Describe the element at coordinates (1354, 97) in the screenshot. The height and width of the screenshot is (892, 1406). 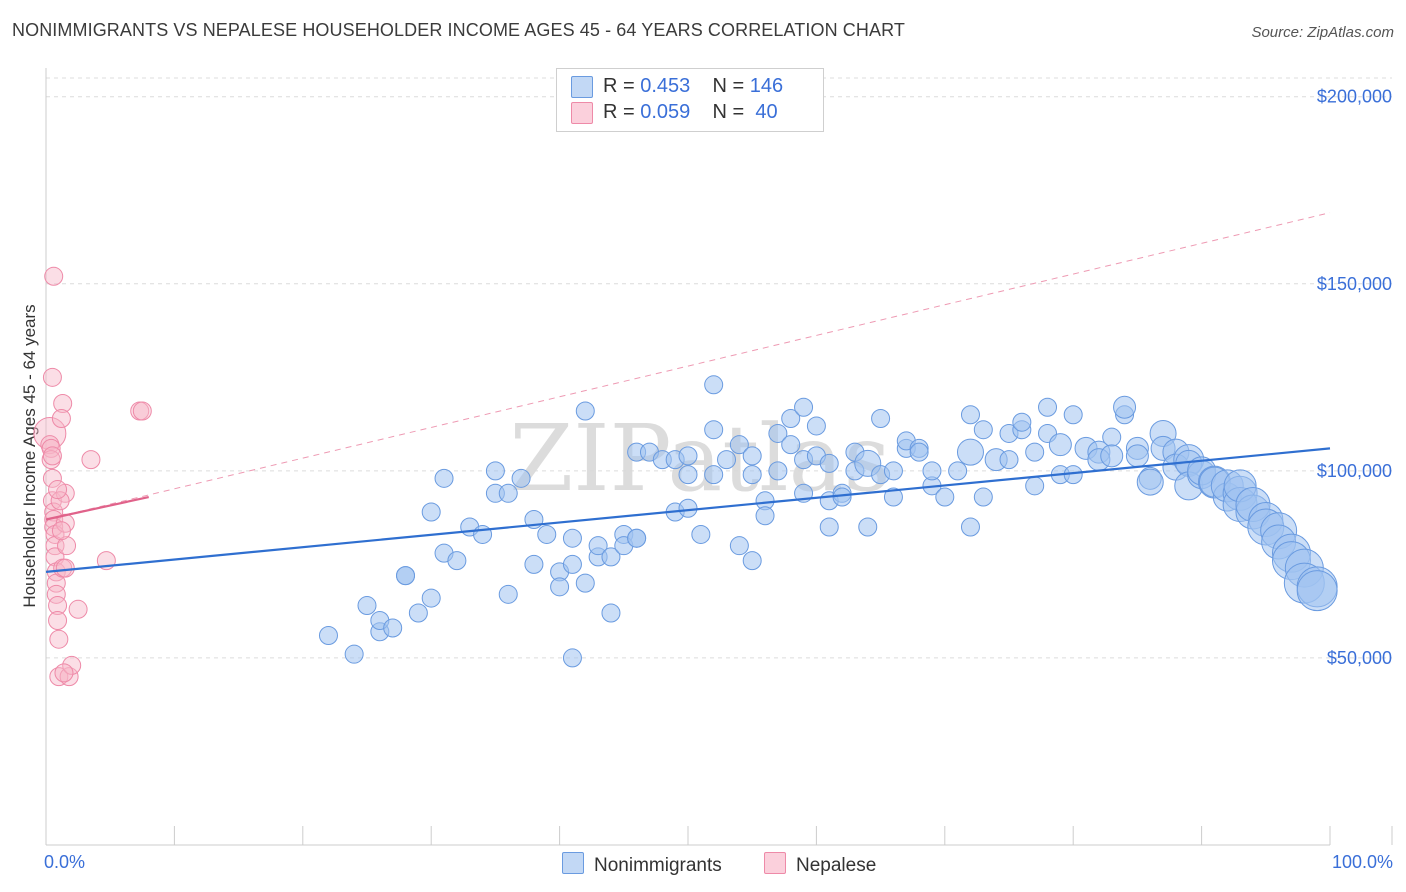
I see `y-tick-label: $200,000` at that location.